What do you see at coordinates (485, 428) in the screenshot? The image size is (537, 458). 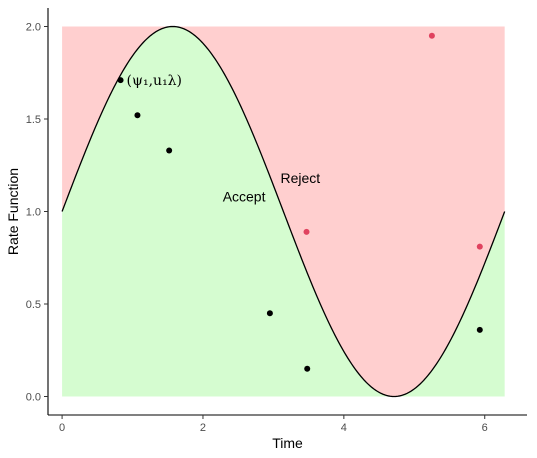 I see `x-tick-label: 6` at bounding box center [485, 428].